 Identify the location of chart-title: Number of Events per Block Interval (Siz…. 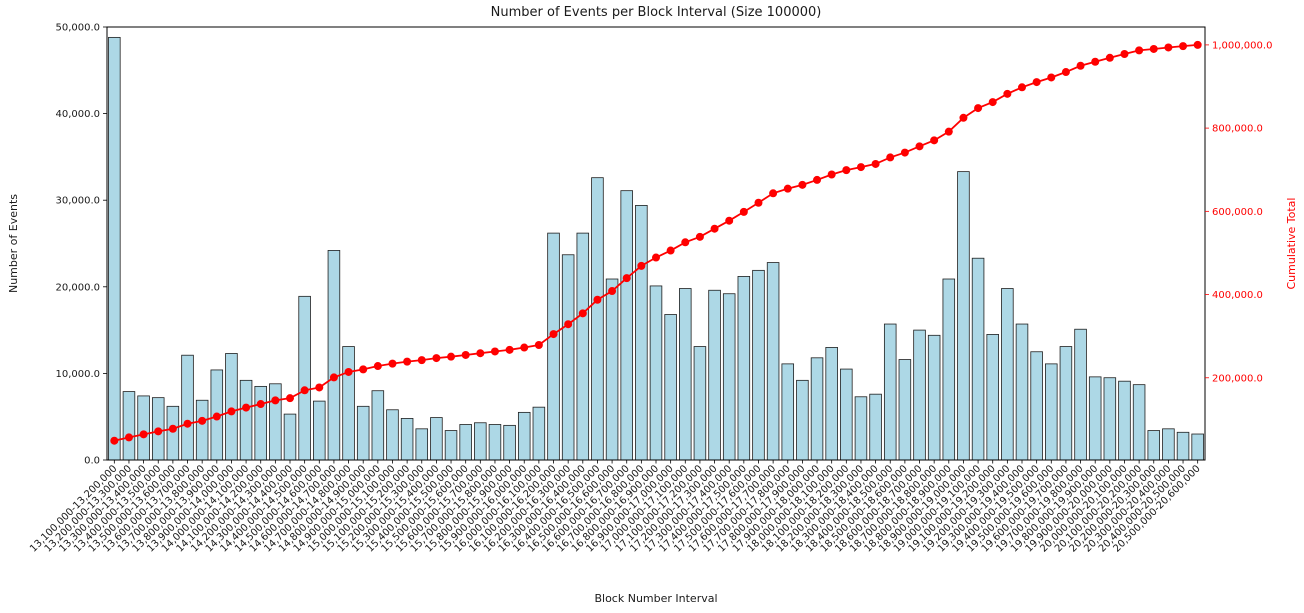
(656, 12).